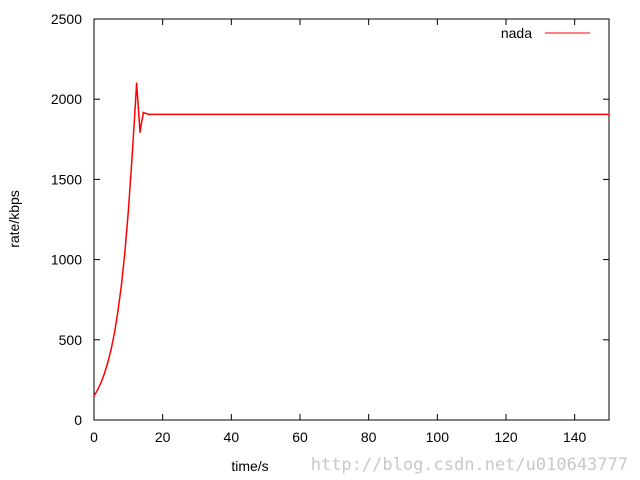  I want to click on x-tick-label: 20, so click(163, 437).